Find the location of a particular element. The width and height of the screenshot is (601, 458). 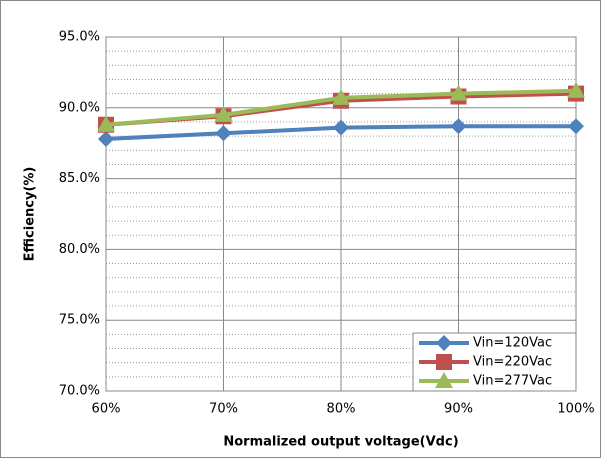

x-tick-label: 60% is located at coordinates (106, 409).